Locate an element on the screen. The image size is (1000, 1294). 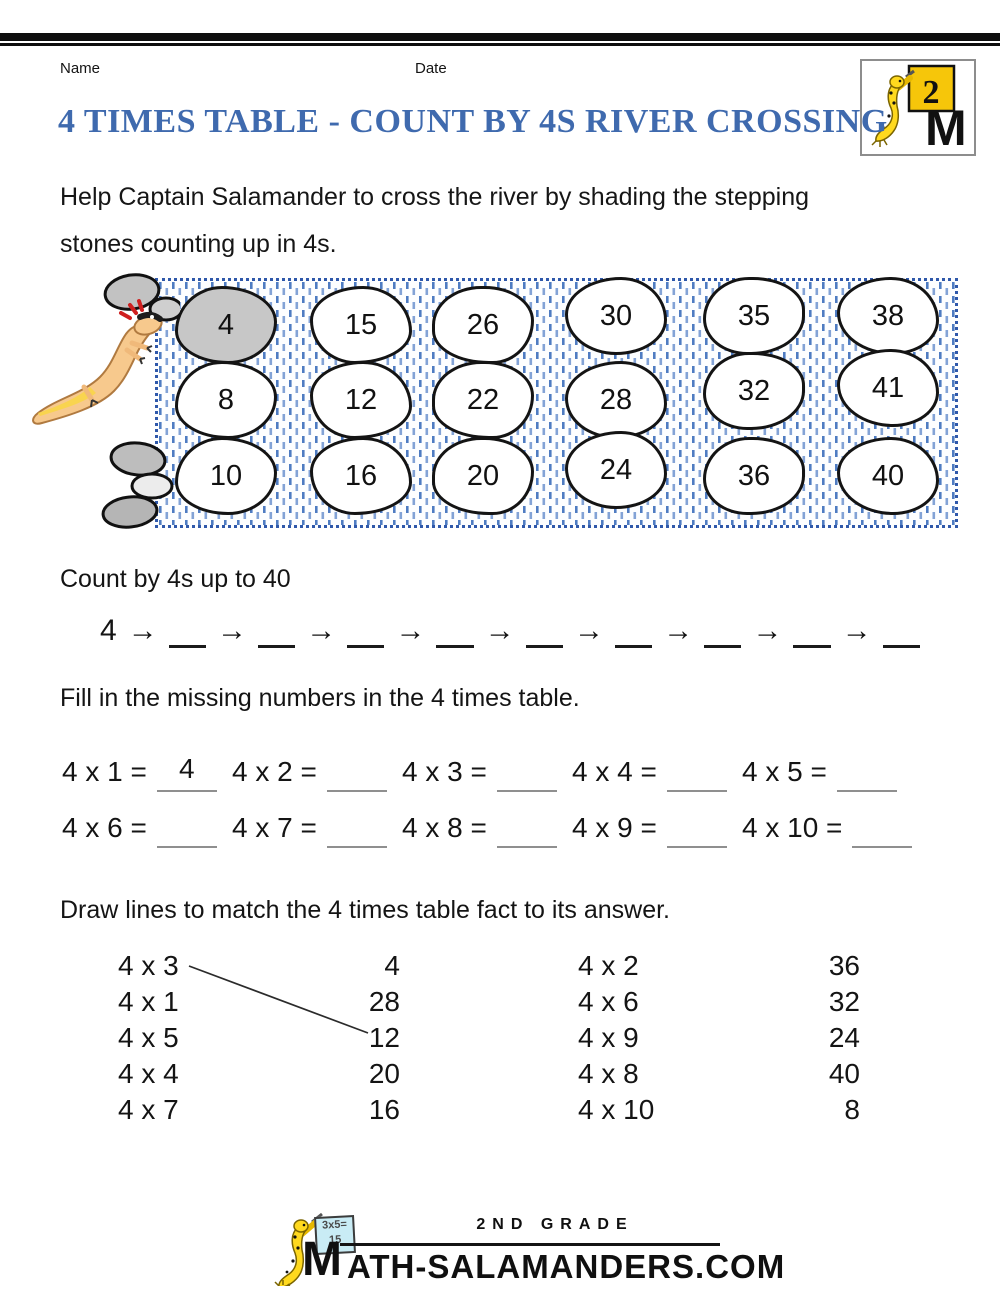
equation: 4 x 10 = is located at coordinates (836, 827).